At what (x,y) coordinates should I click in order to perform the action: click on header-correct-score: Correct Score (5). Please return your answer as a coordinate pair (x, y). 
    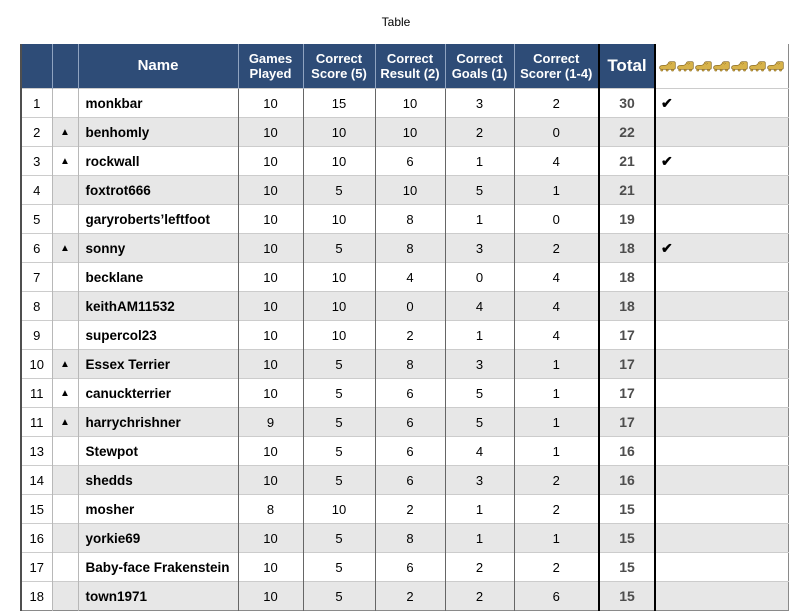
    Looking at the image, I should click on (339, 66).